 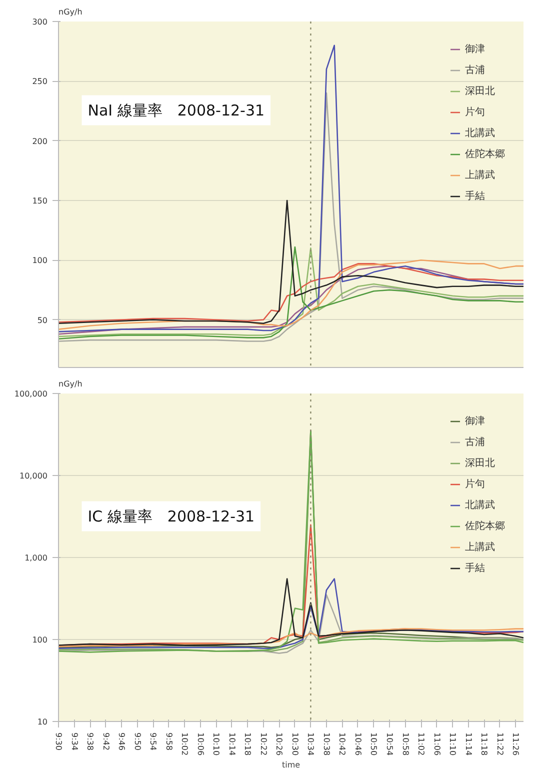 I want to click on x-tick-label: 9:42, so click(x=105, y=741).